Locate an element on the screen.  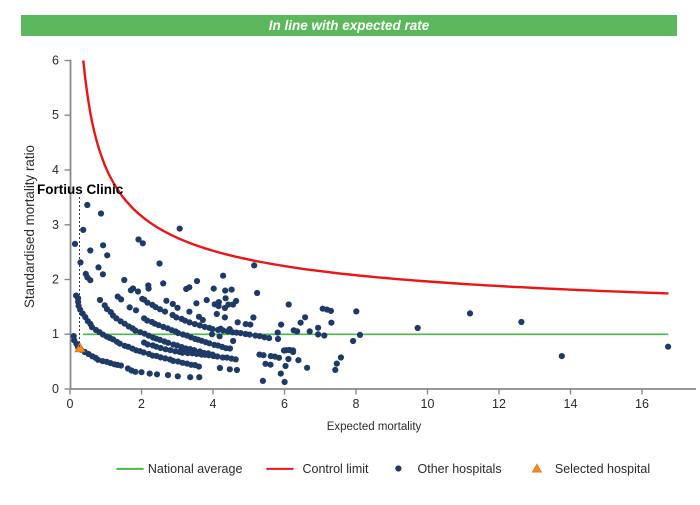
svg-text: Control limit is located at coordinates (336, 469).